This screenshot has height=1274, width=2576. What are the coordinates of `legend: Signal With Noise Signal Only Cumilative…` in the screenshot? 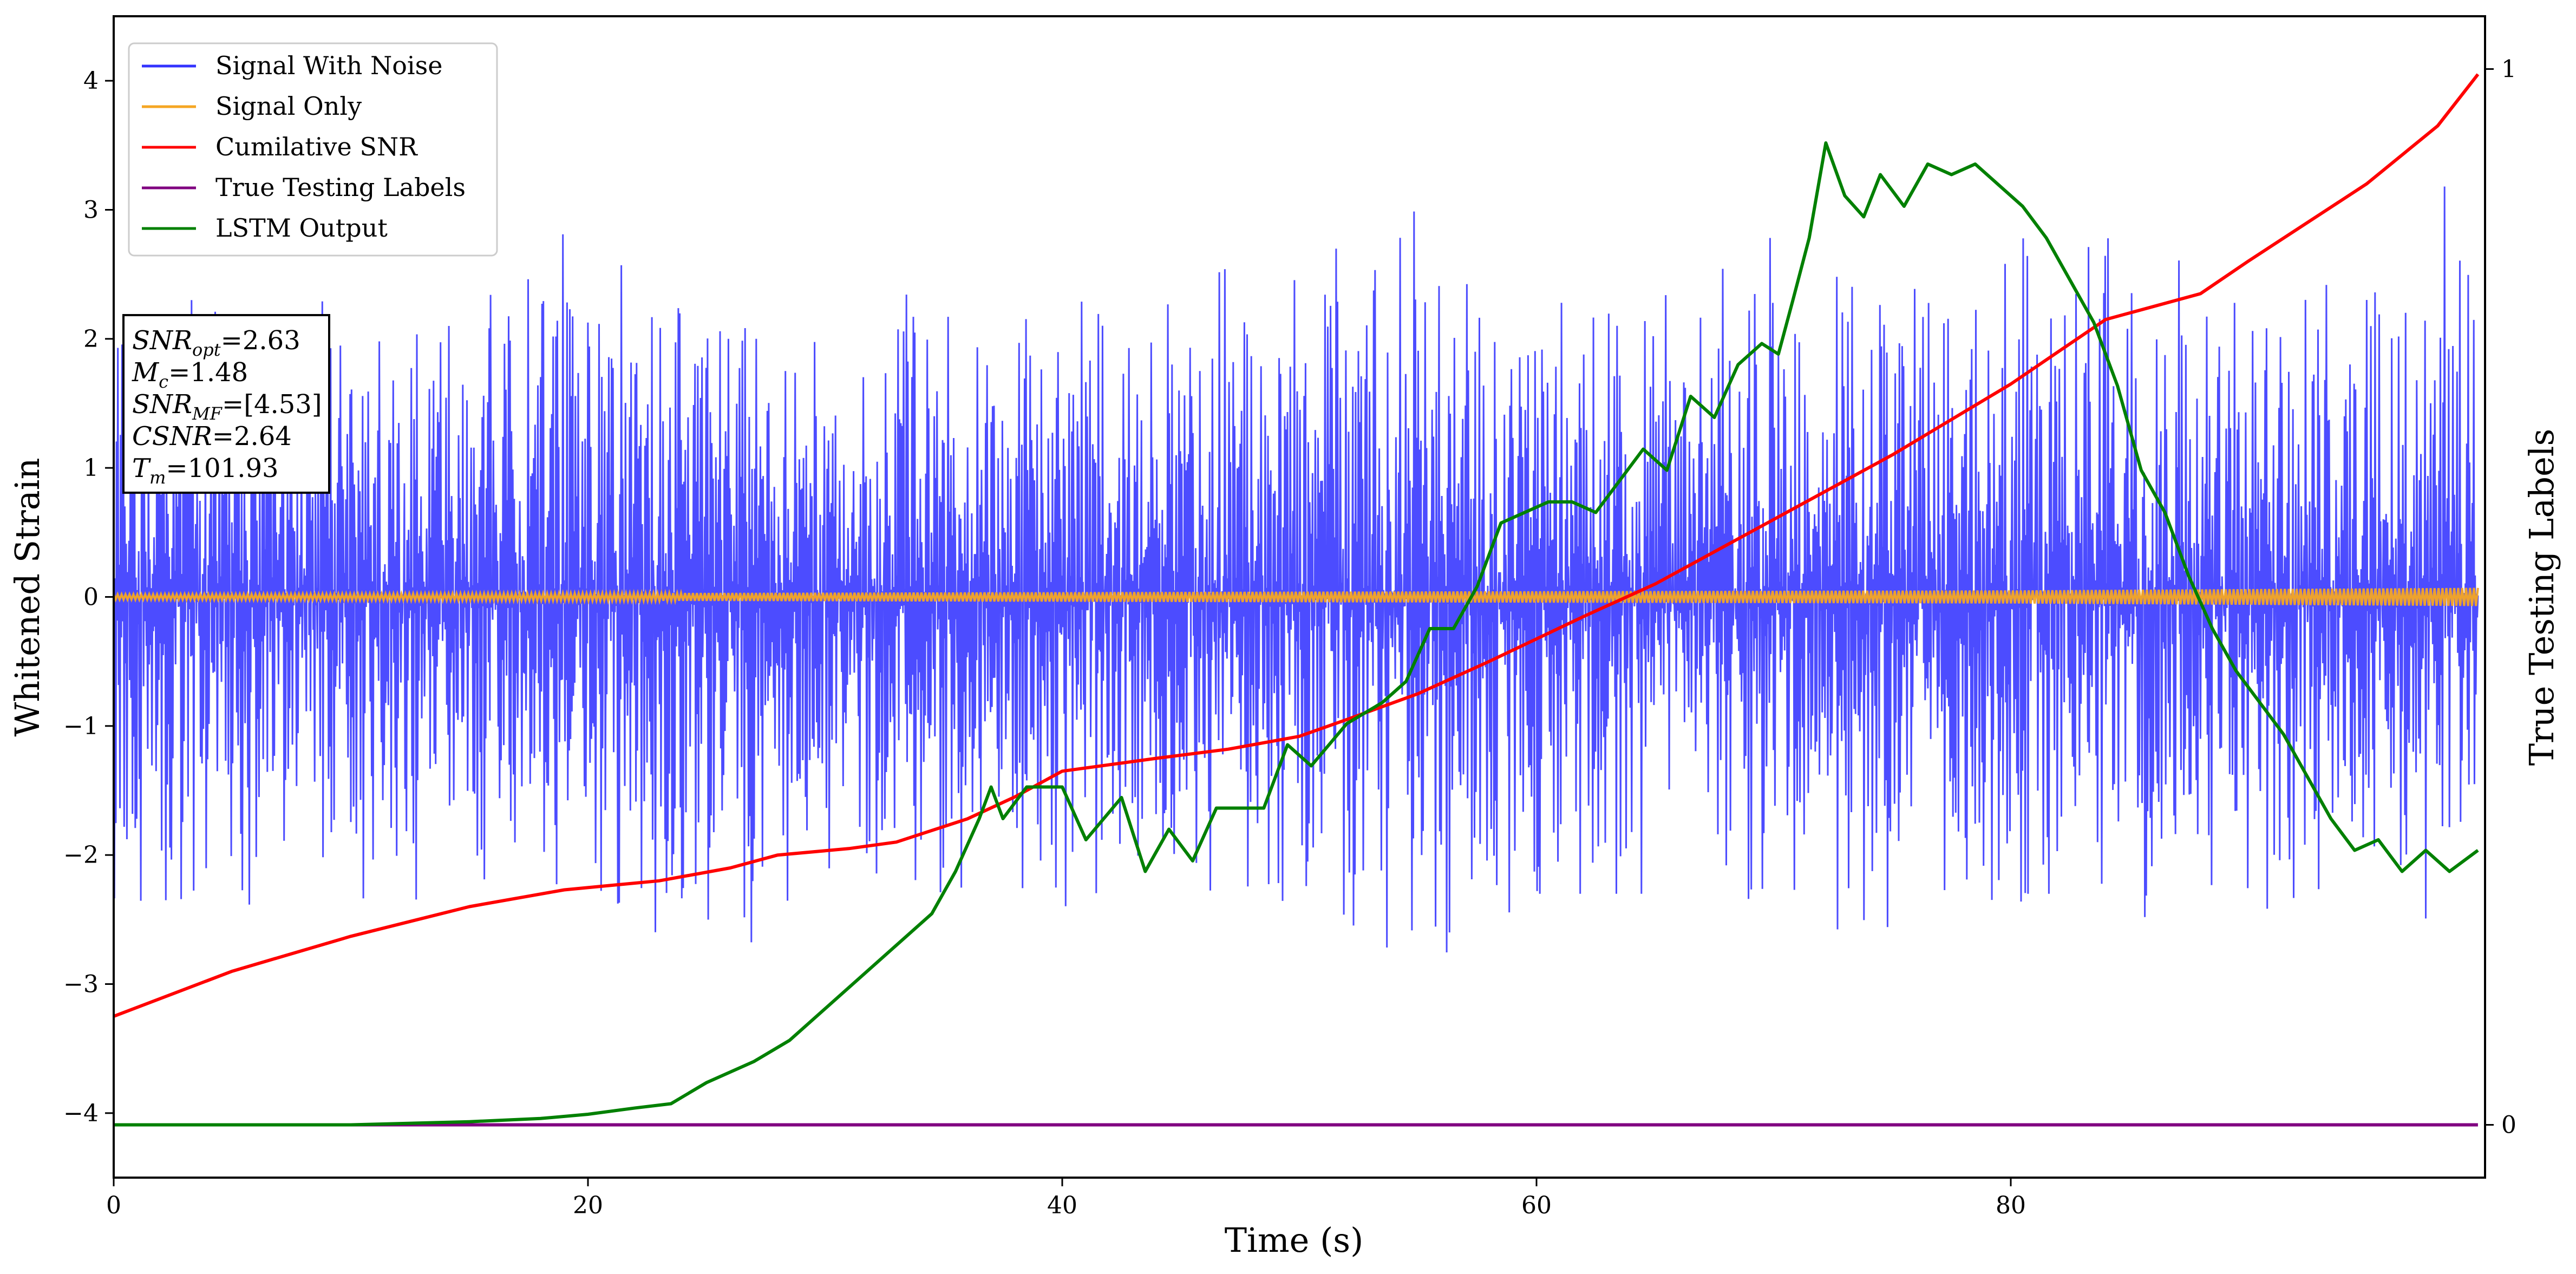 It's located at (313, 149).